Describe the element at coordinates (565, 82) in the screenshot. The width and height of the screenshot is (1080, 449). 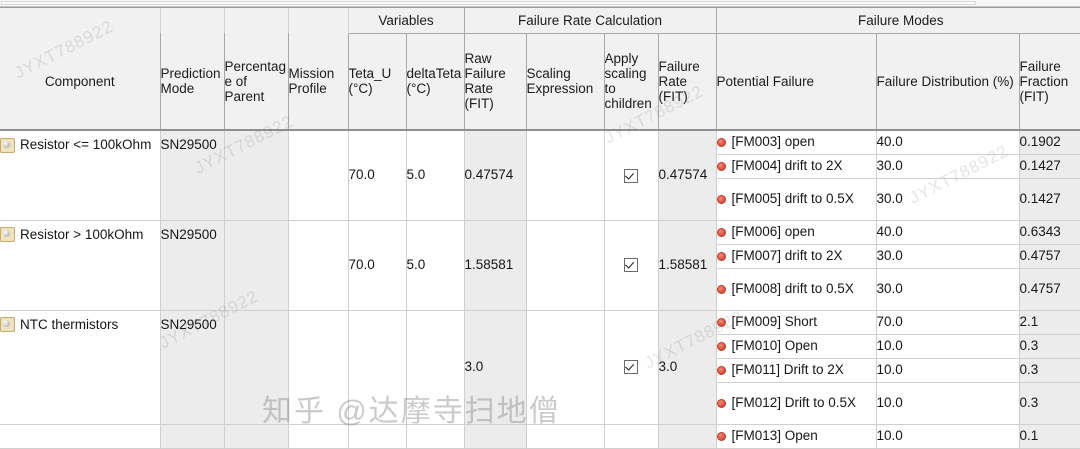
I see `col-header-scaling-expression: Scaling Expression` at that location.